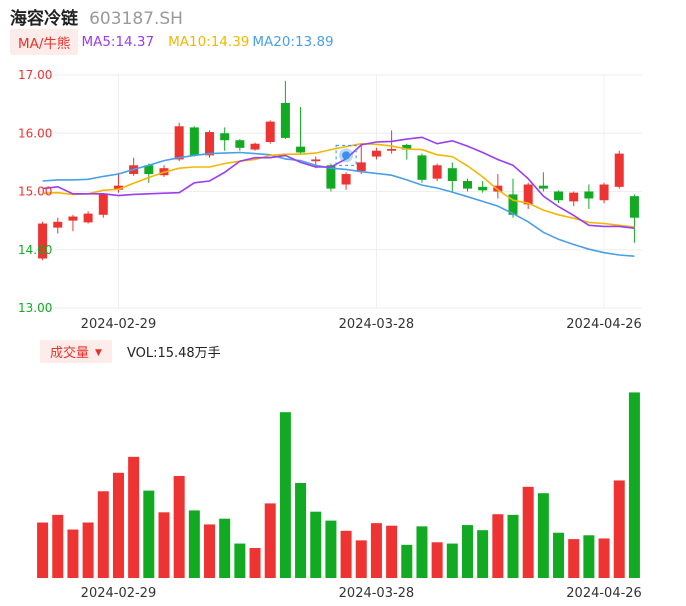  I want to click on price-date-label: 2024-04-26, so click(604, 324).